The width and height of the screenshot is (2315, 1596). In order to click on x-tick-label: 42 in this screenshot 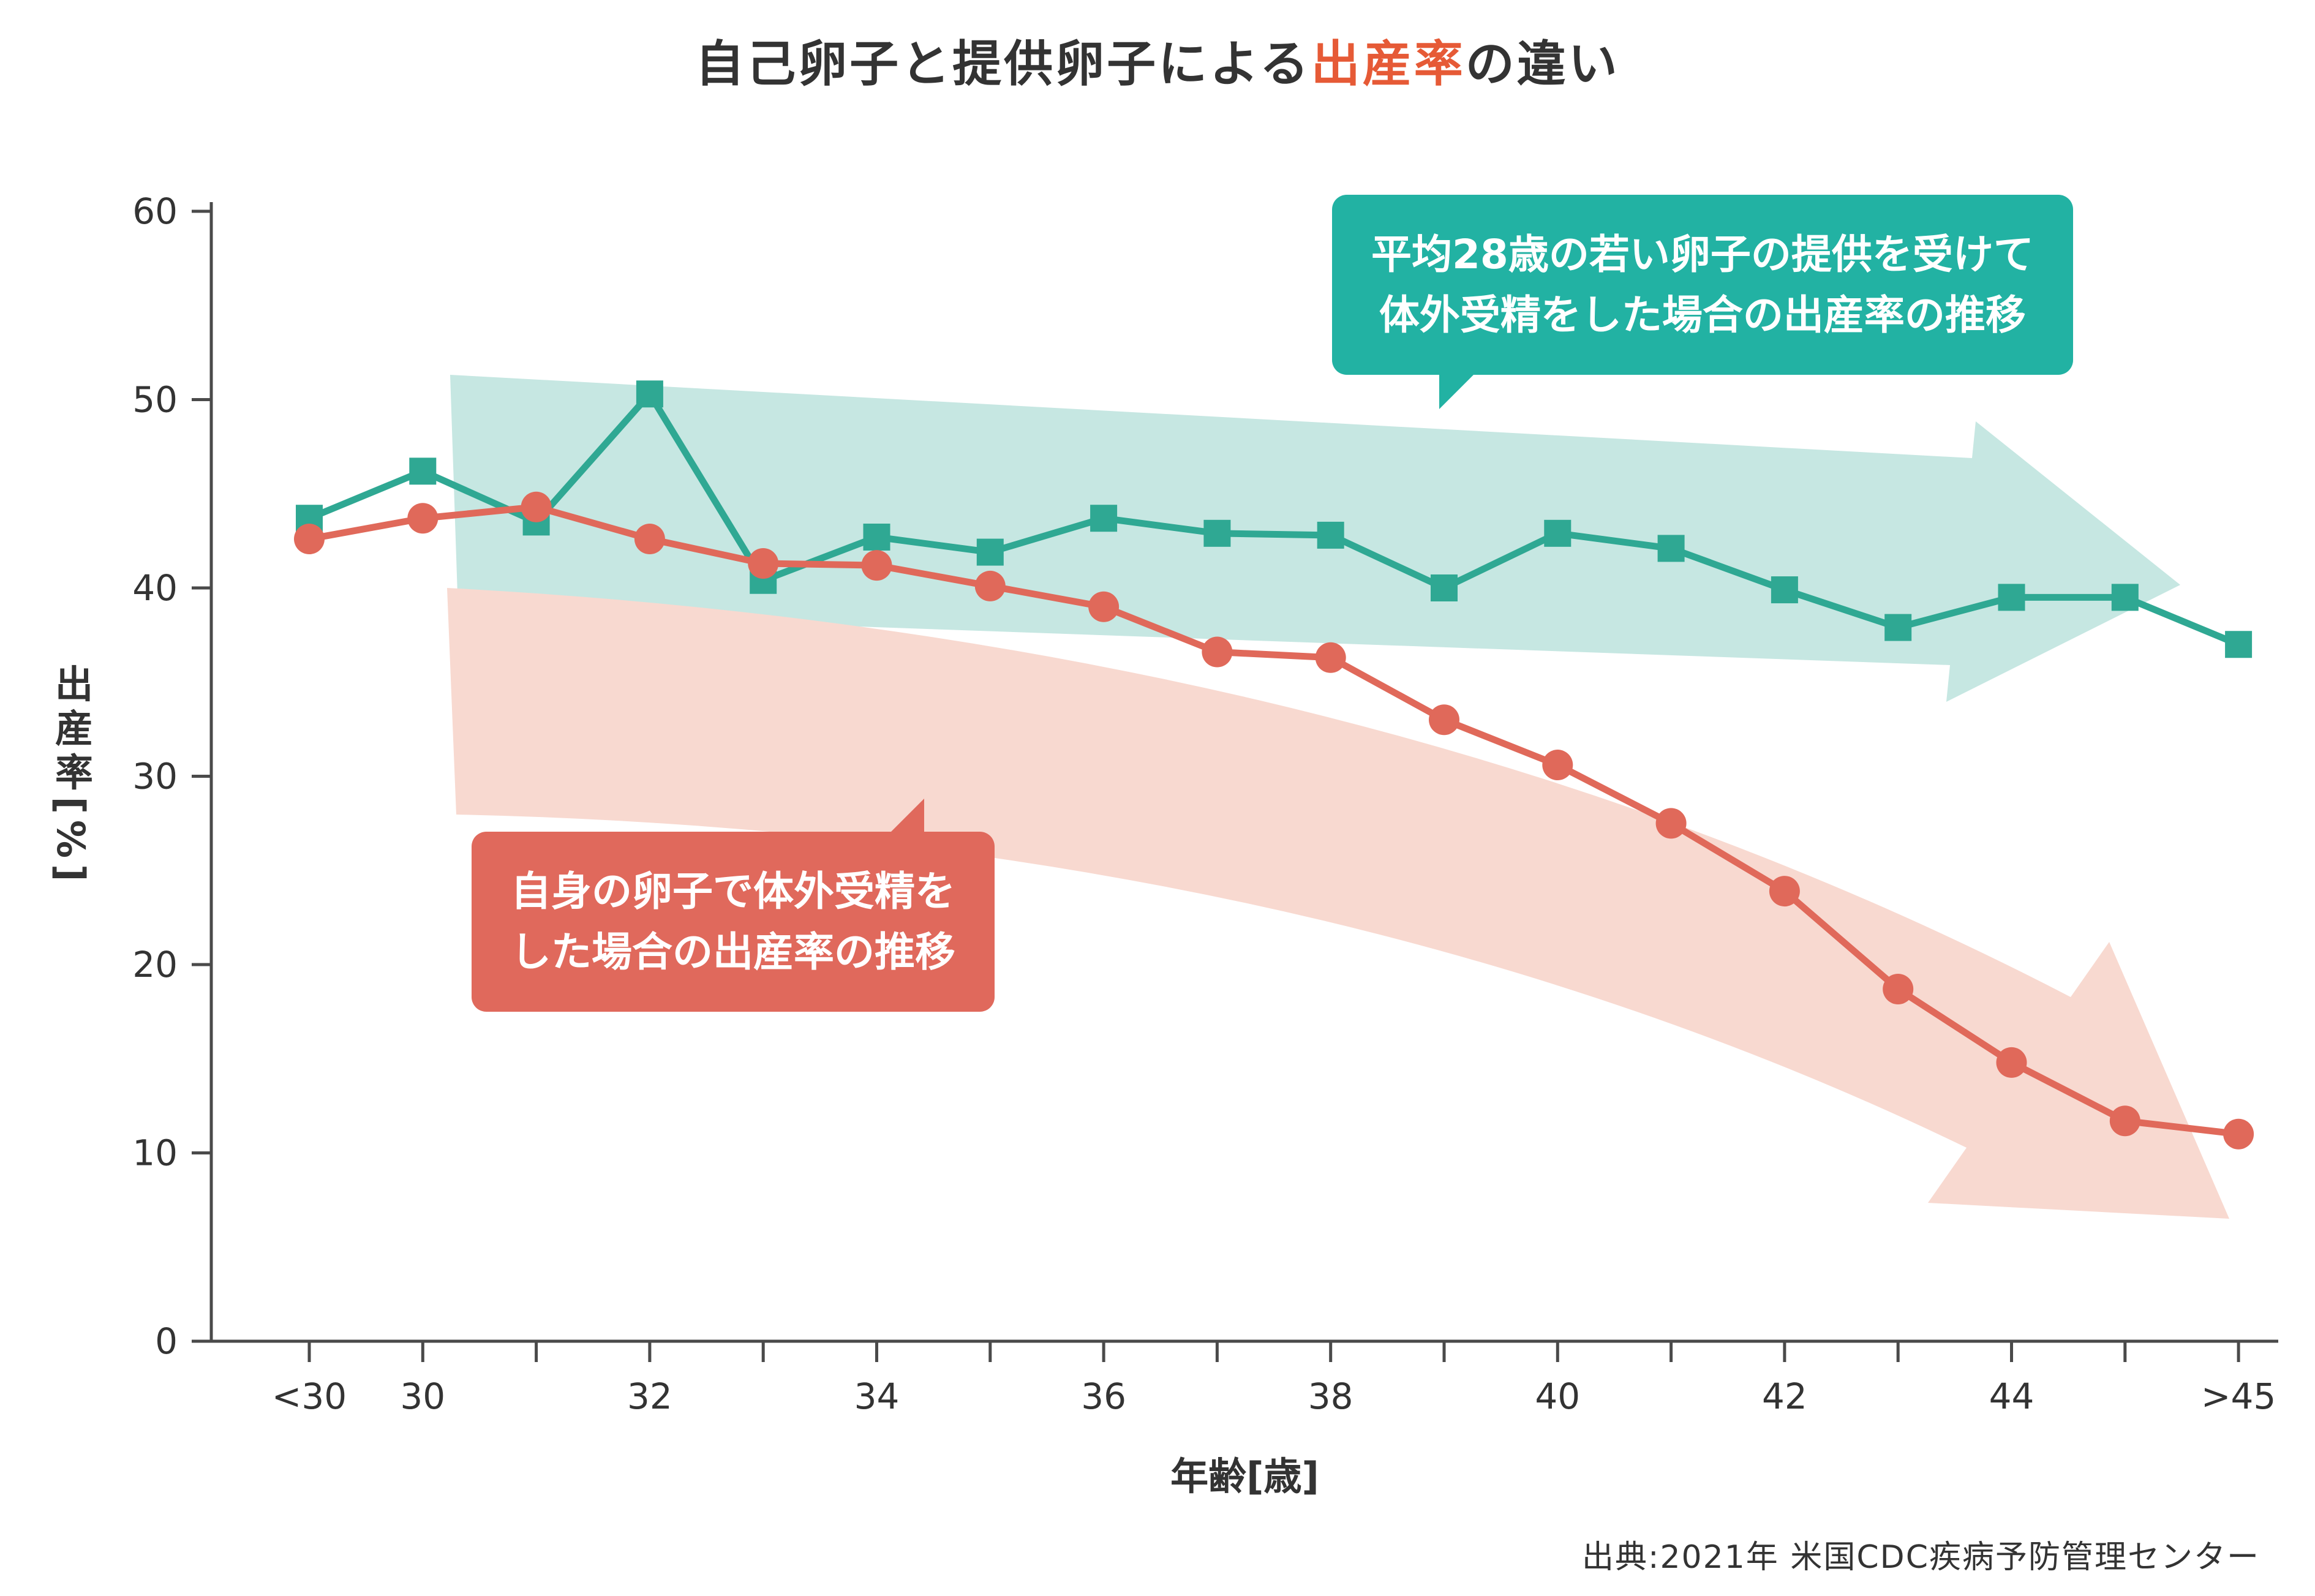, I will do `click(1784, 1396)`.